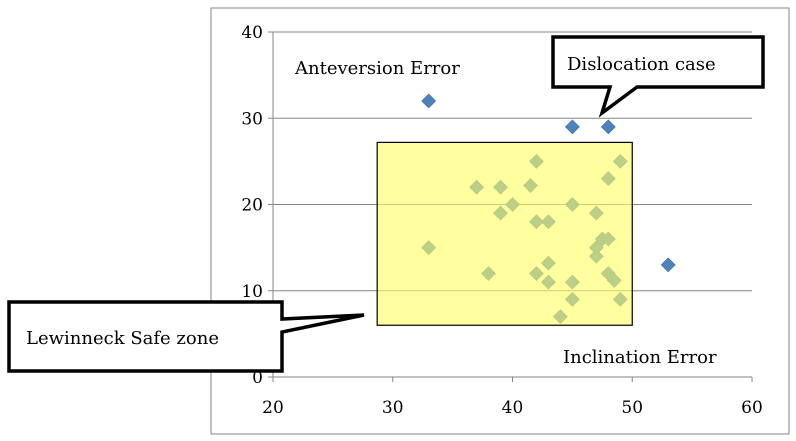 This screenshot has height=441, width=796. I want to click on dislocation-case-label: Dislocation case, so click(641, 64).